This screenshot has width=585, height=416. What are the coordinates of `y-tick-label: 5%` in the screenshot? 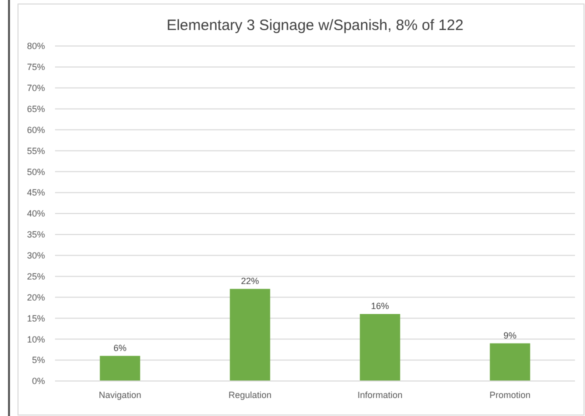 It's located at (38, 360).